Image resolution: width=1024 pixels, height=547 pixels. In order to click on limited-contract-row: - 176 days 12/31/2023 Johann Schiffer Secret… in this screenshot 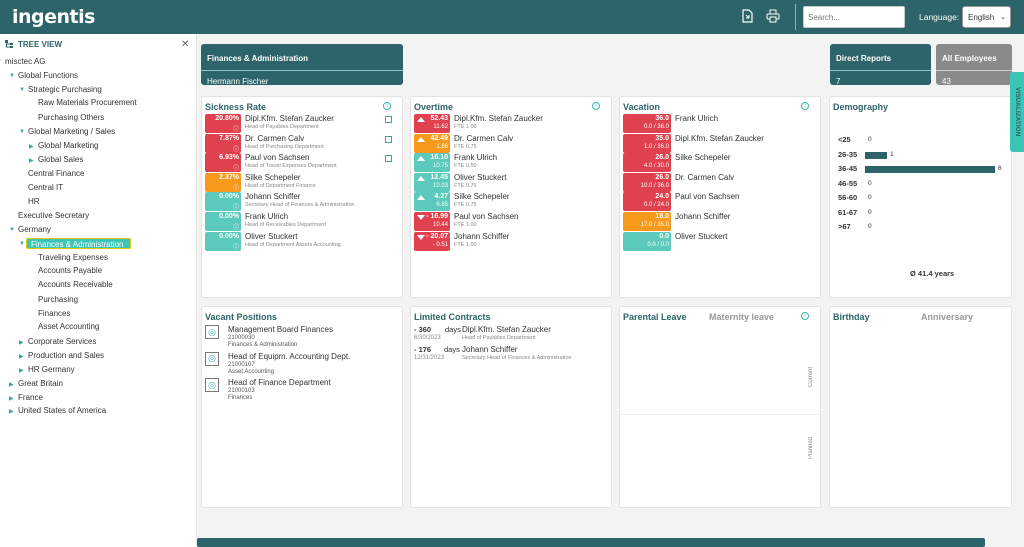, I will do `click(511, 354)`.